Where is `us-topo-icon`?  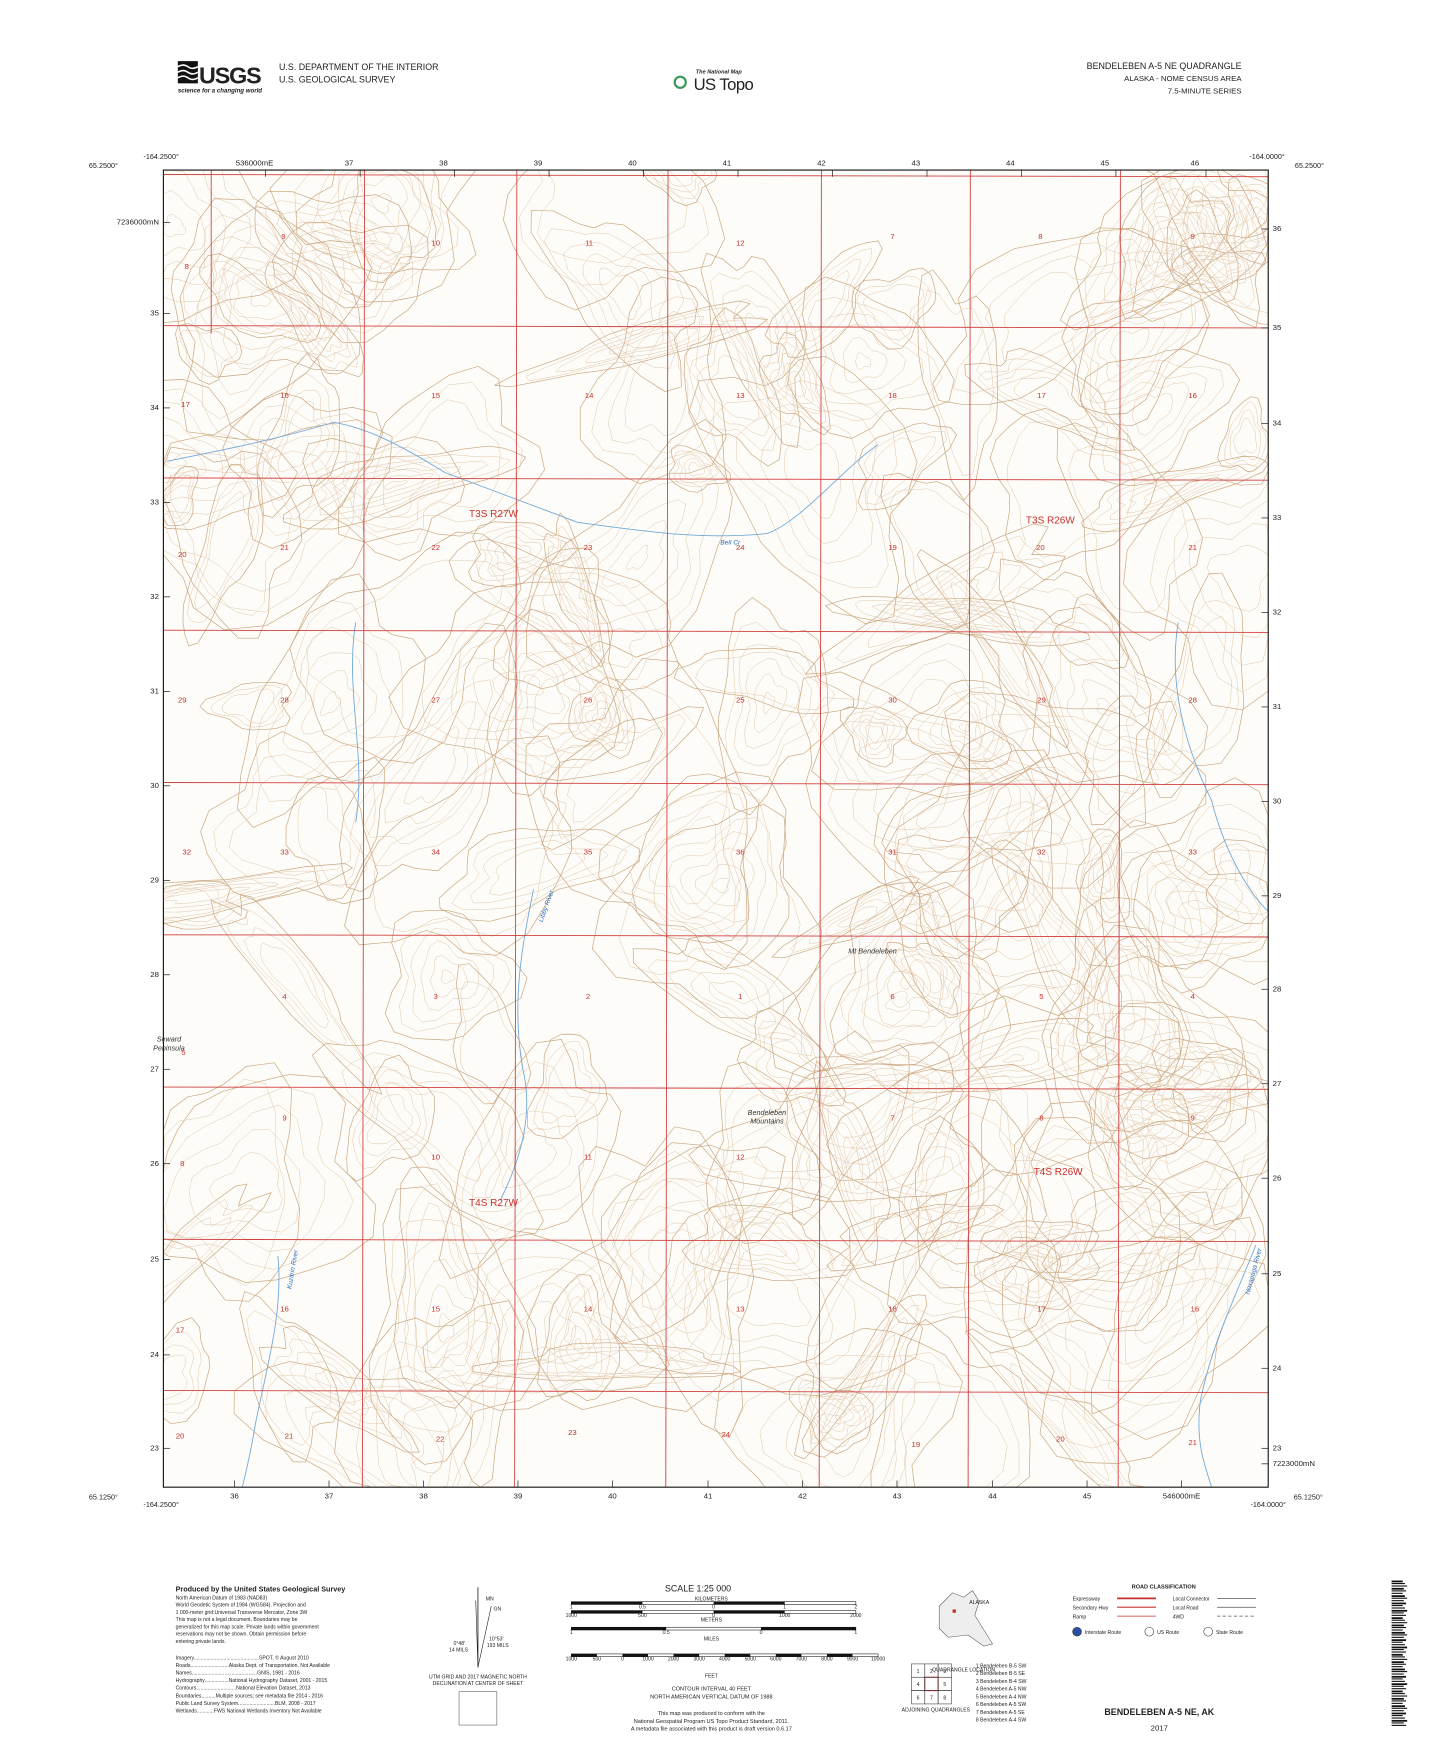
us-topo-icon is located at coordinates (680, 82).